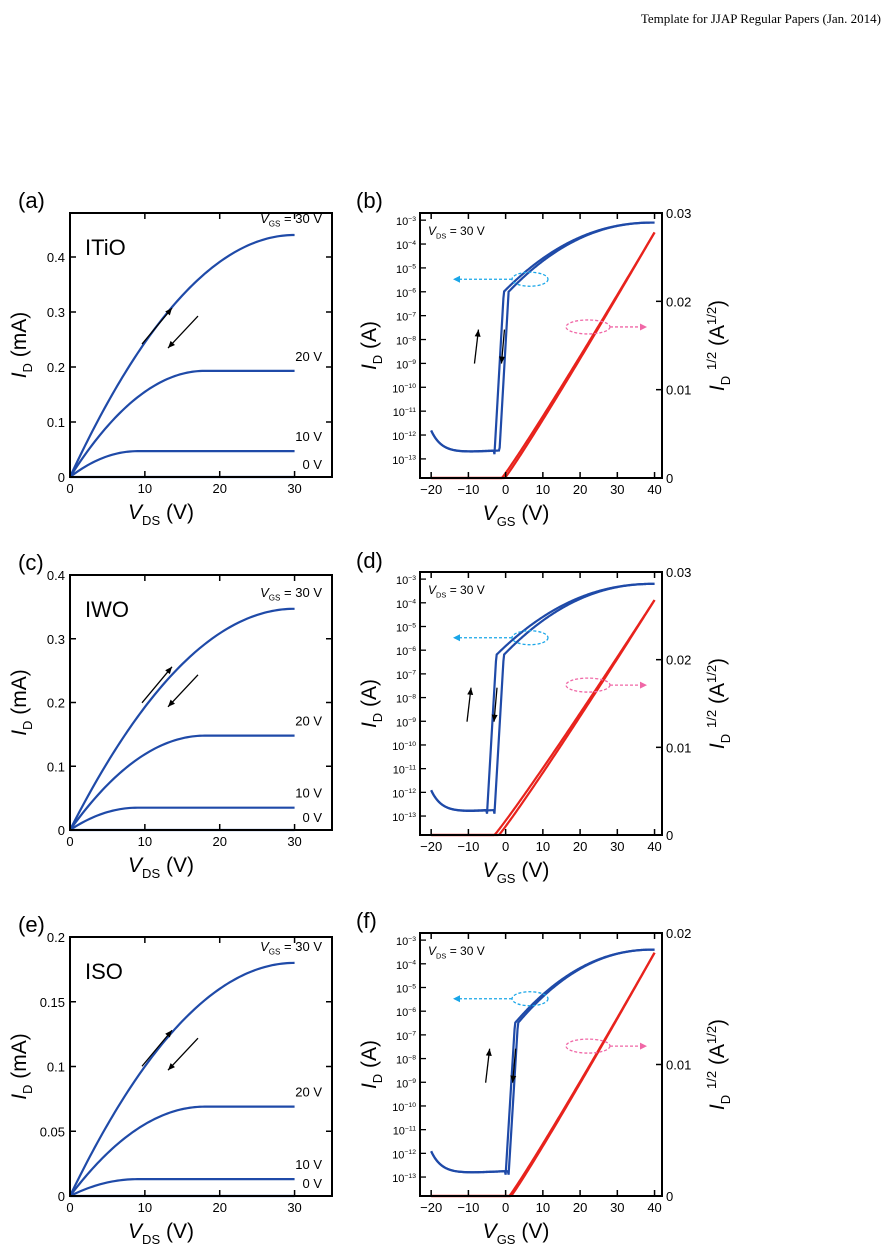 Image resolution: width=890 pixels, height=1246 pixels. I want to click on y2-tick-label: 0.01, so click(678, 390).